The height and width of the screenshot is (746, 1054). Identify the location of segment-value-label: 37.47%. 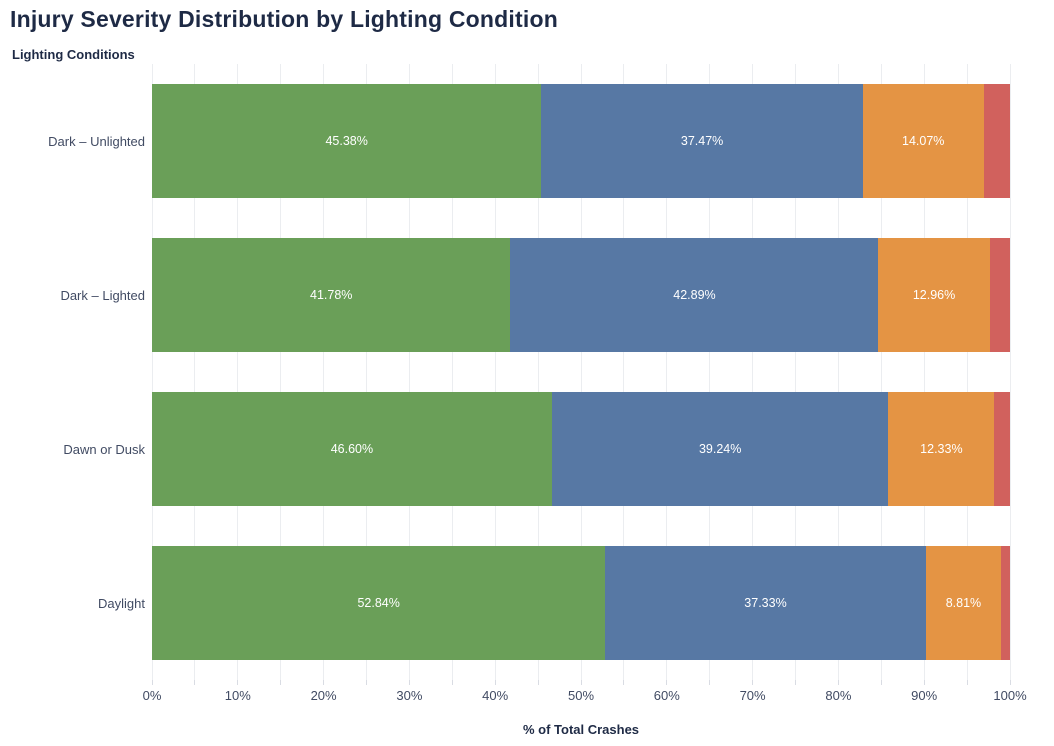
(702, 141).